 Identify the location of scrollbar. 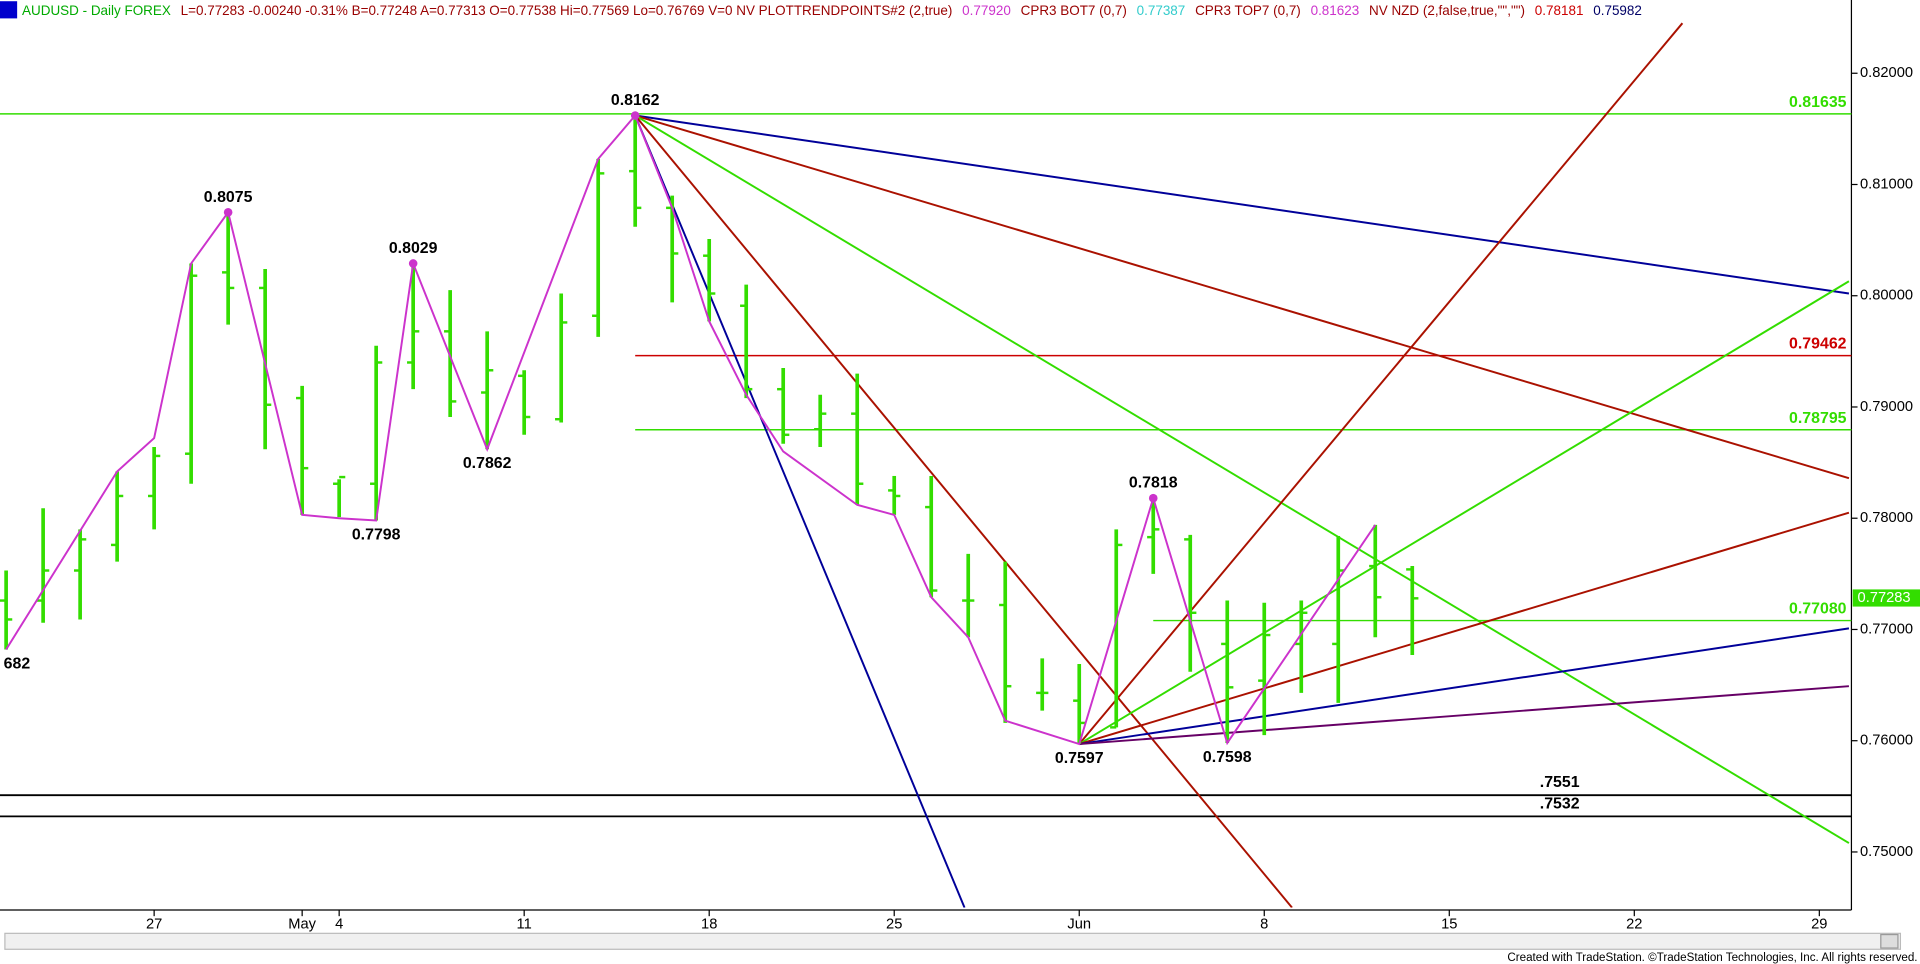
(953, 941).